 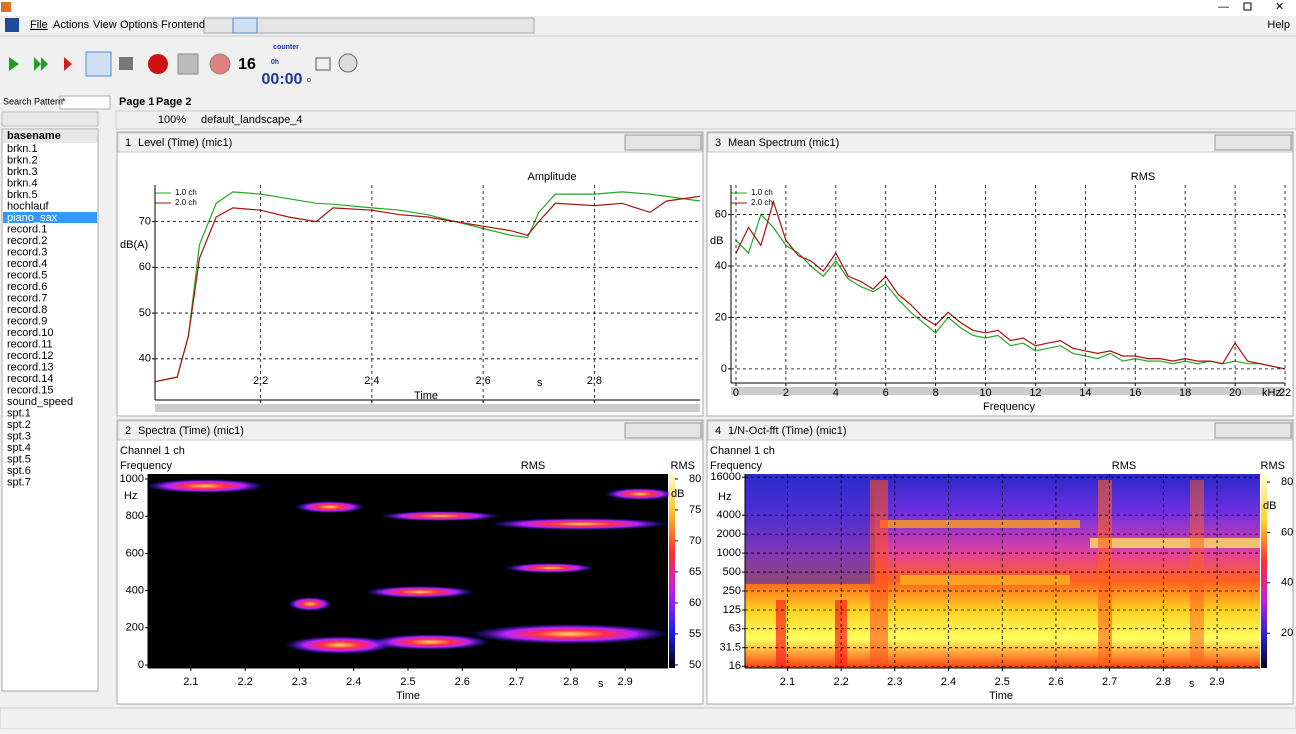 I want to click on list-item: record.6, so click(x=27, y=287).